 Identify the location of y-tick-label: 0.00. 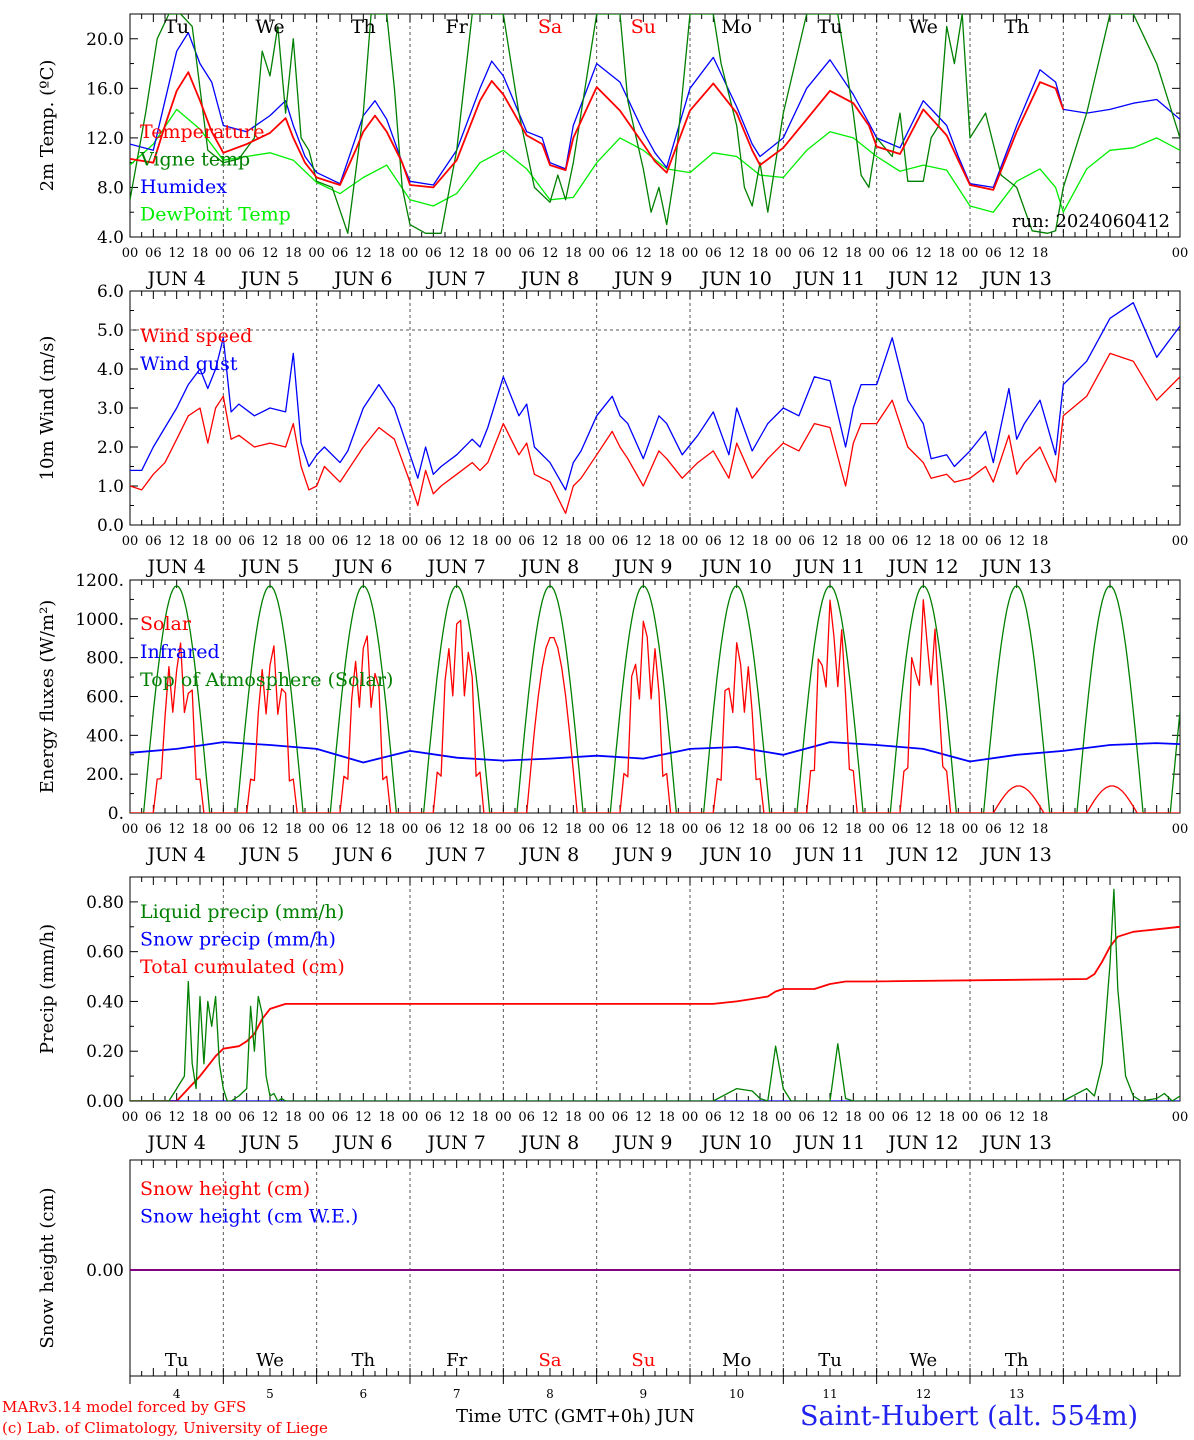
(105, 1102).